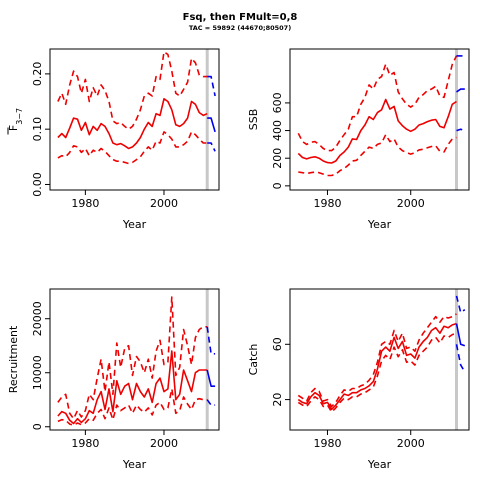 The height and width of the screenshot is (480, 480). I want to click on catch-panel-series-forecast-median, so click(460, 335).